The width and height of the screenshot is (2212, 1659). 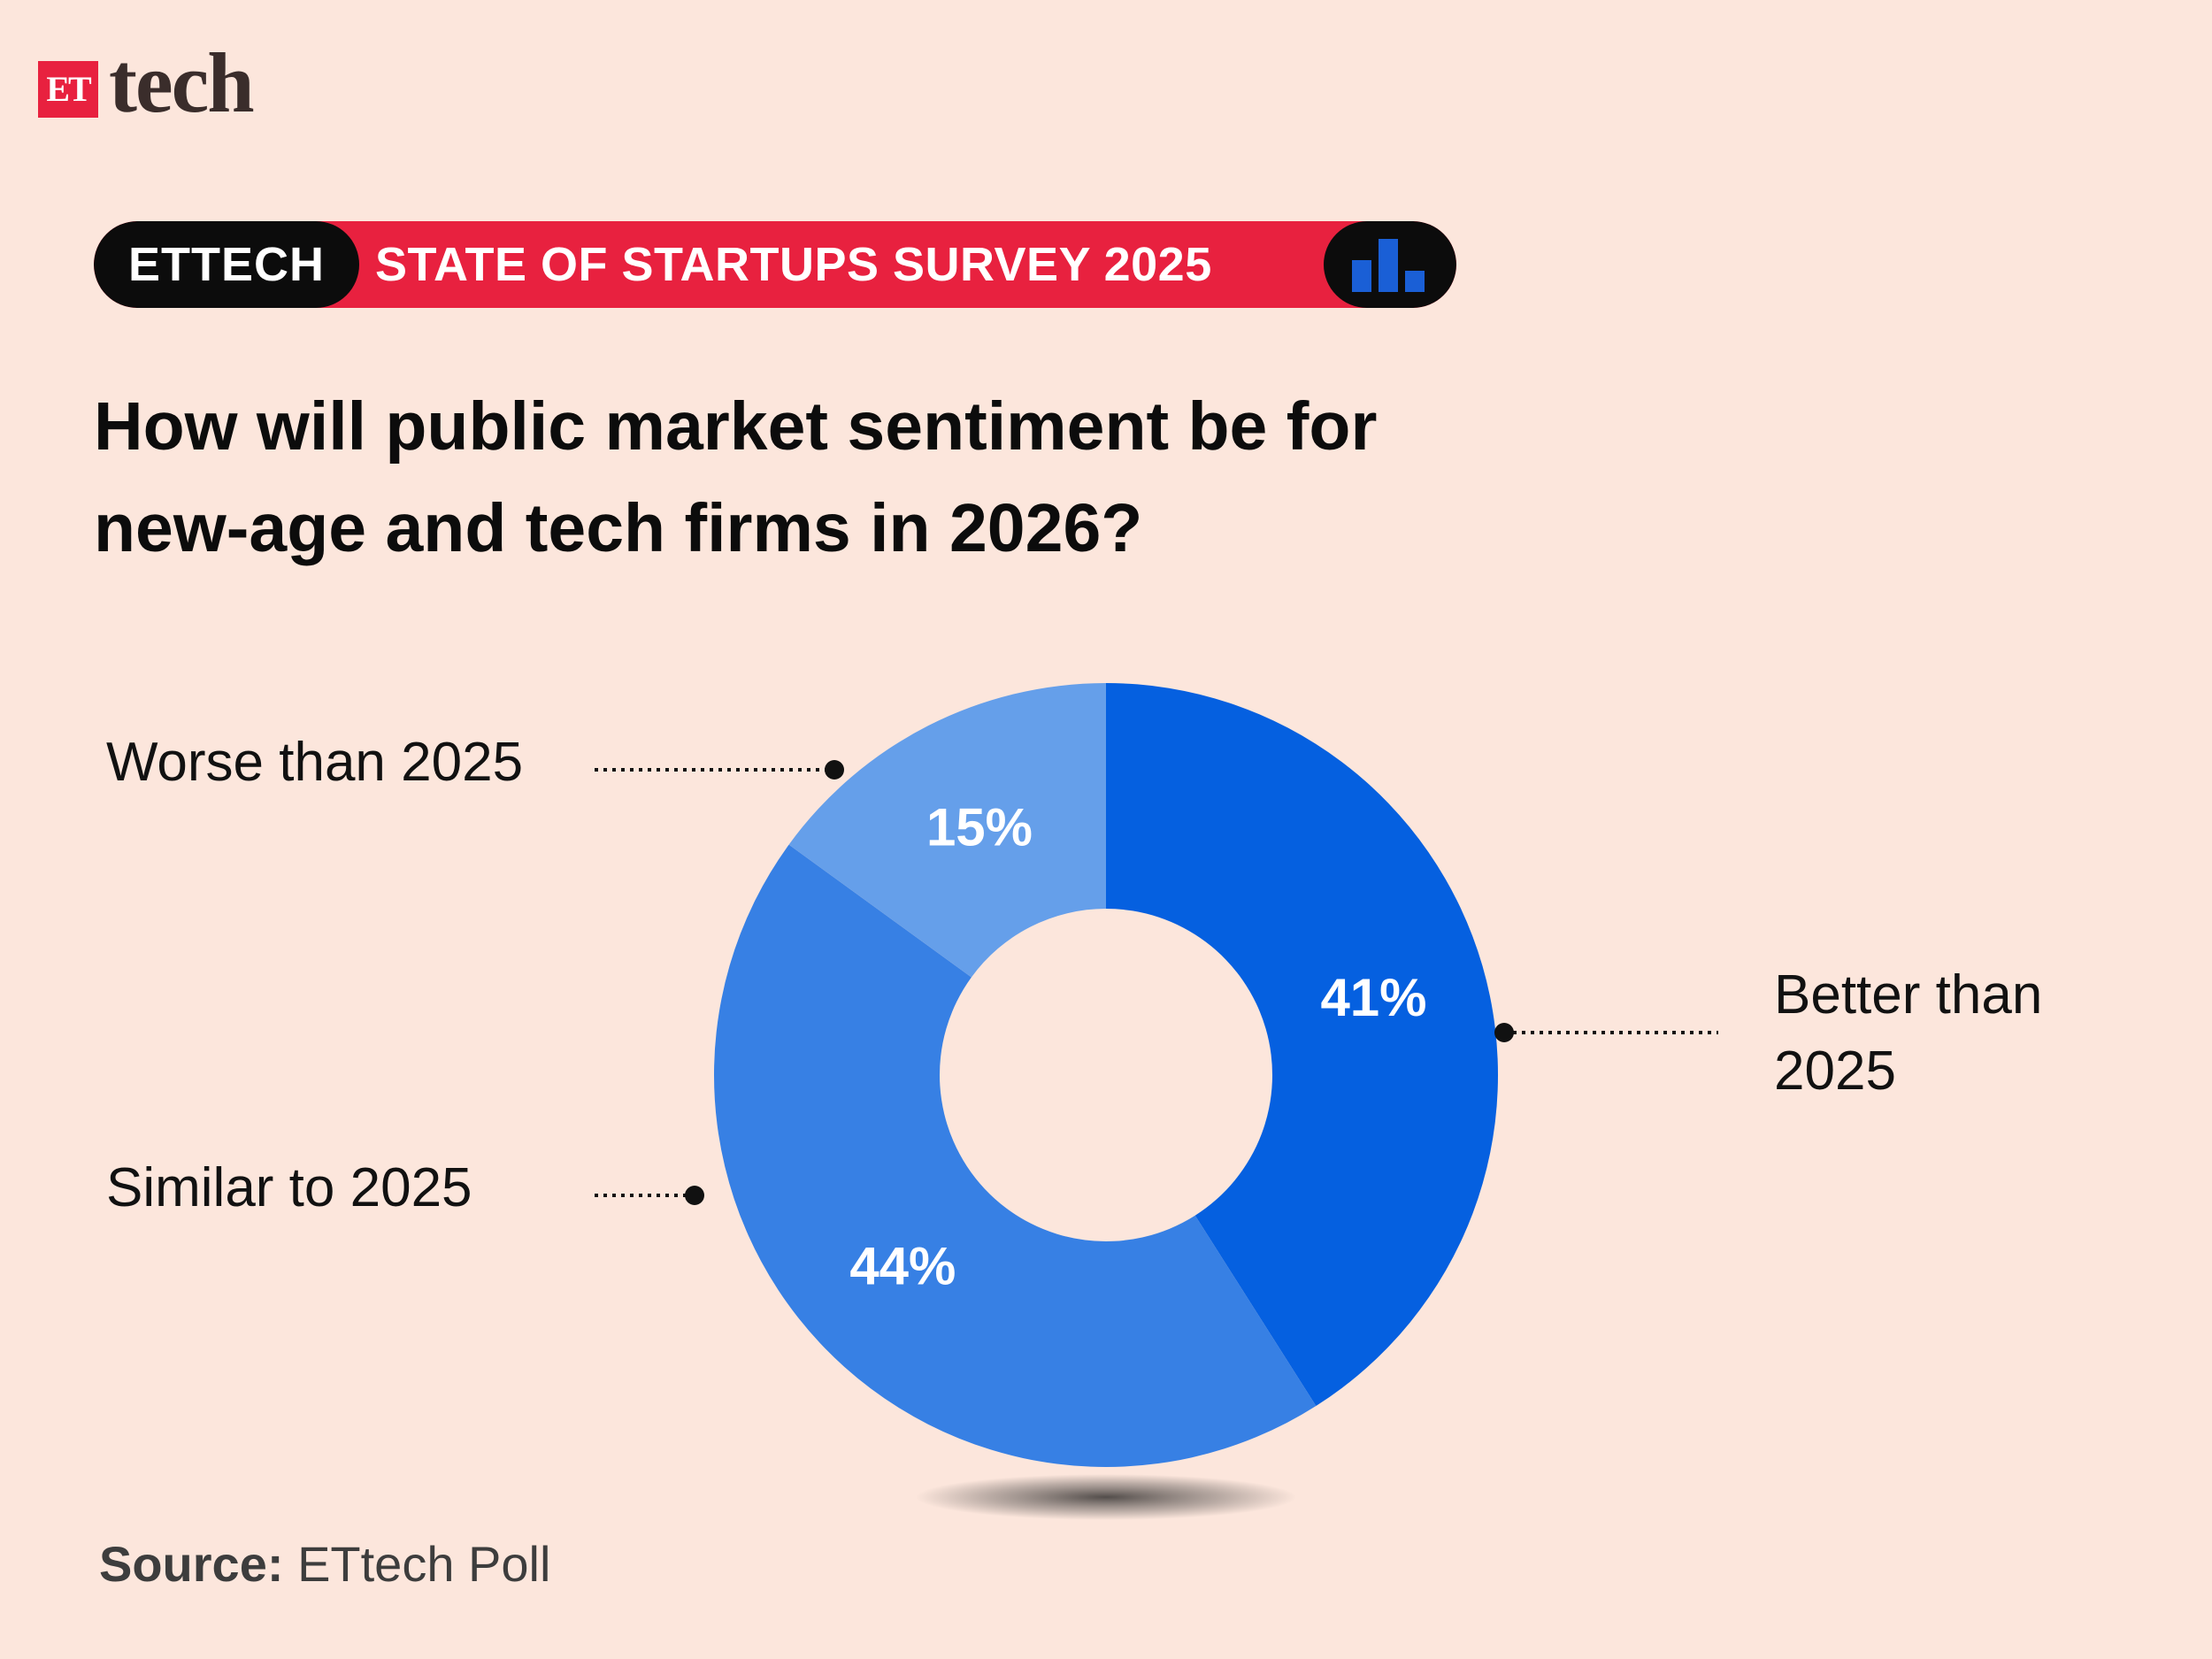 I want to click on source-note: Source: ETtech Poll, so click(x=325, y=1564).